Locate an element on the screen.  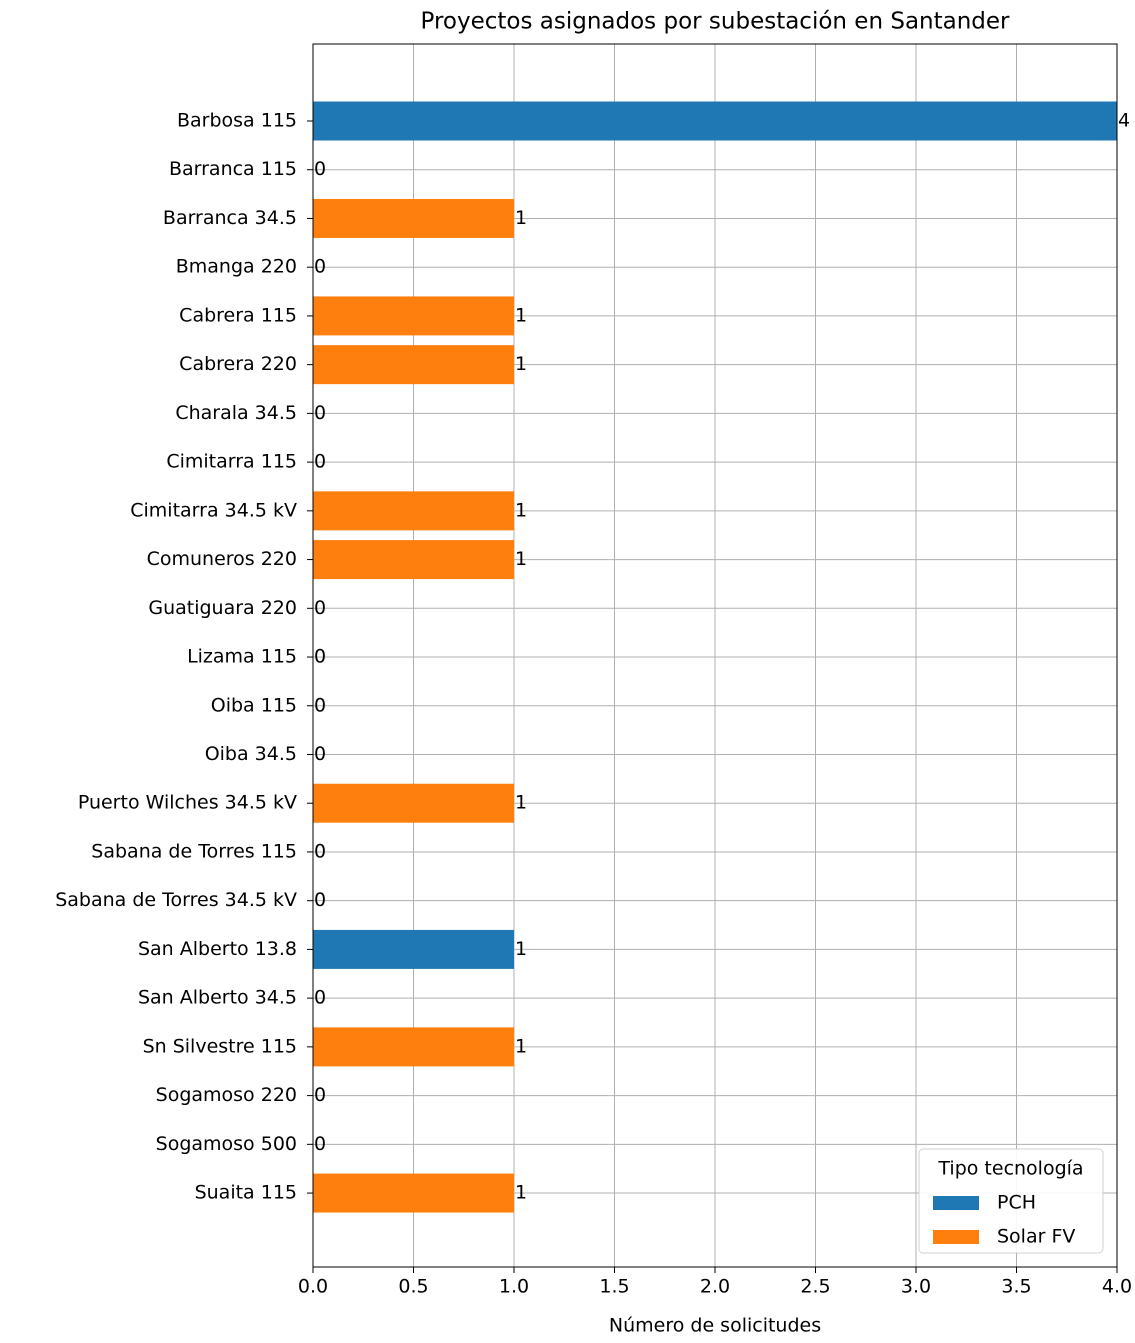
y-tick-label: Suaita 115 is located at coordinates (246, 1193).